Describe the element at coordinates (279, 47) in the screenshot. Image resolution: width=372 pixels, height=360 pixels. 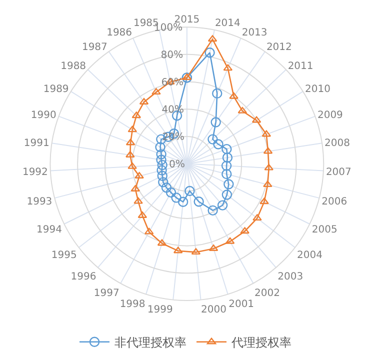
I see `spoke-label: 2012` at that location.